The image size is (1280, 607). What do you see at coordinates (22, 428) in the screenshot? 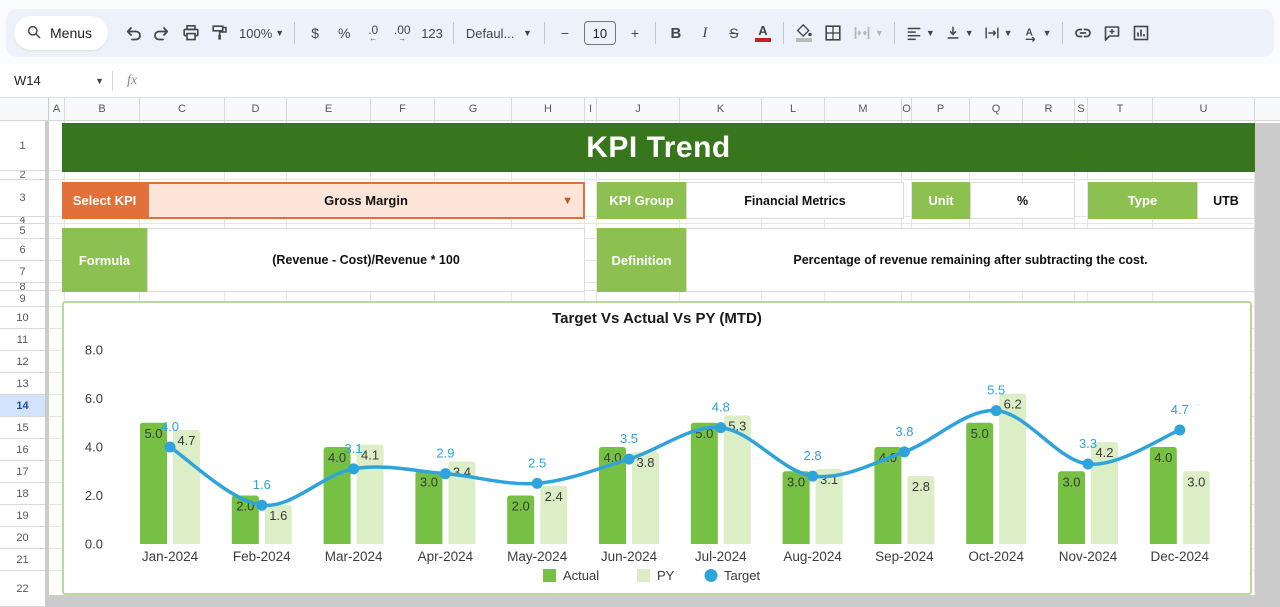
I see `row-header-15: 15` at bounding box center [22, 428].